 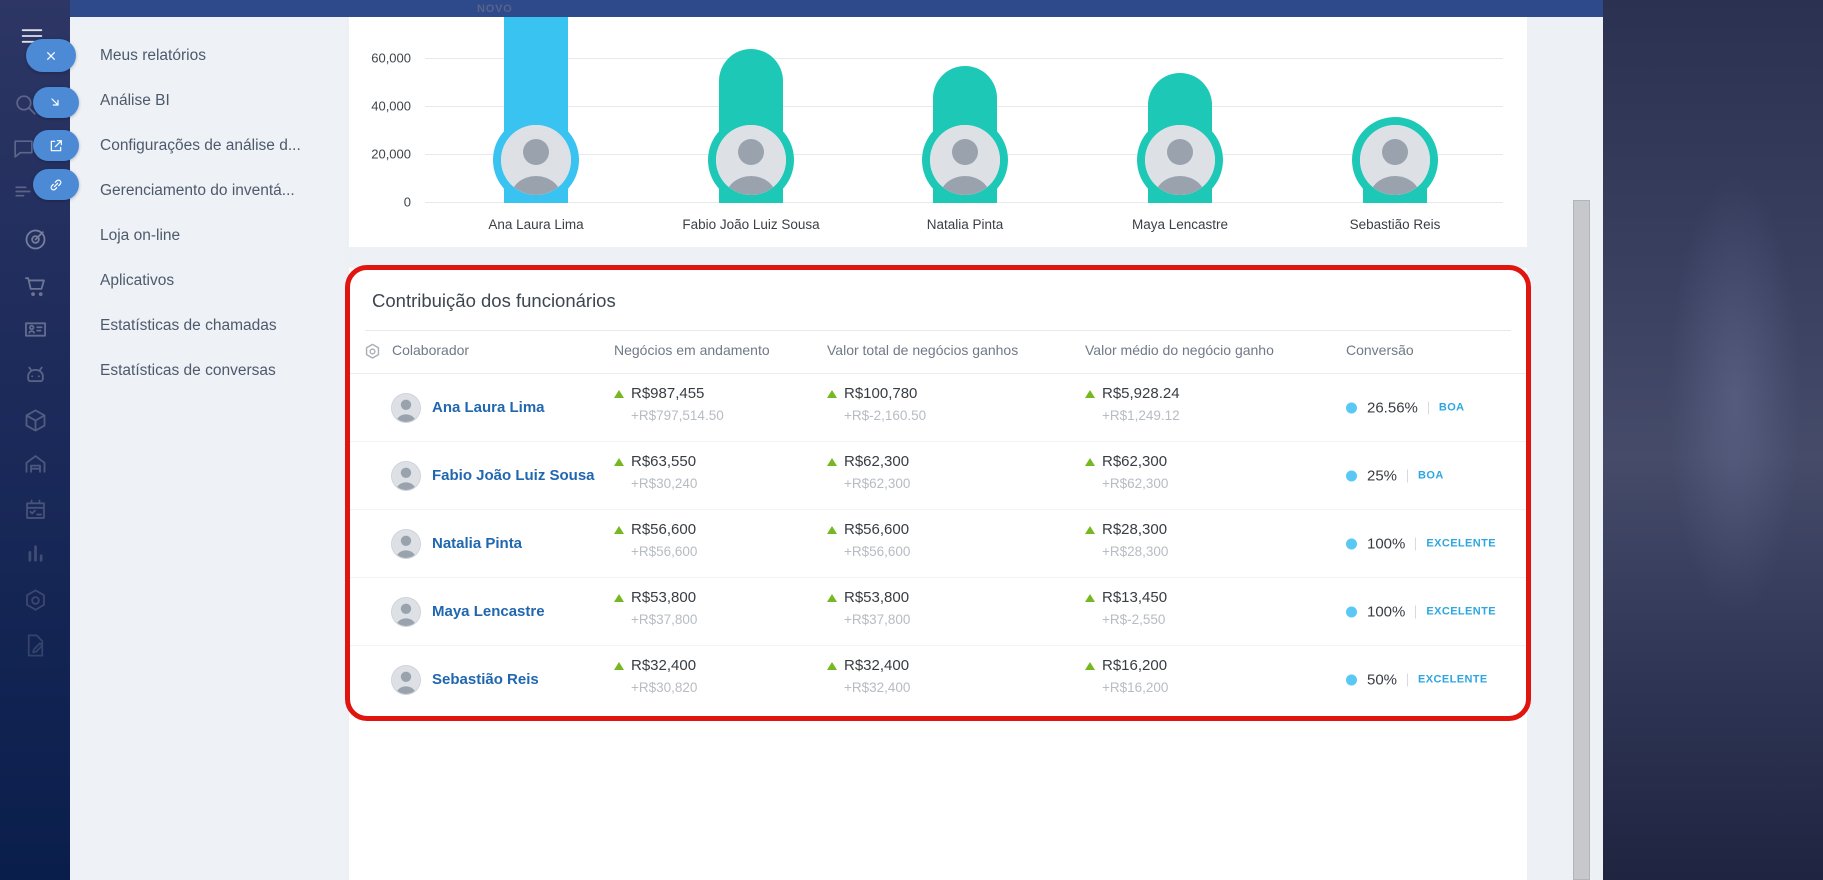 I want to click on avatar, so click(x=406, y=611).